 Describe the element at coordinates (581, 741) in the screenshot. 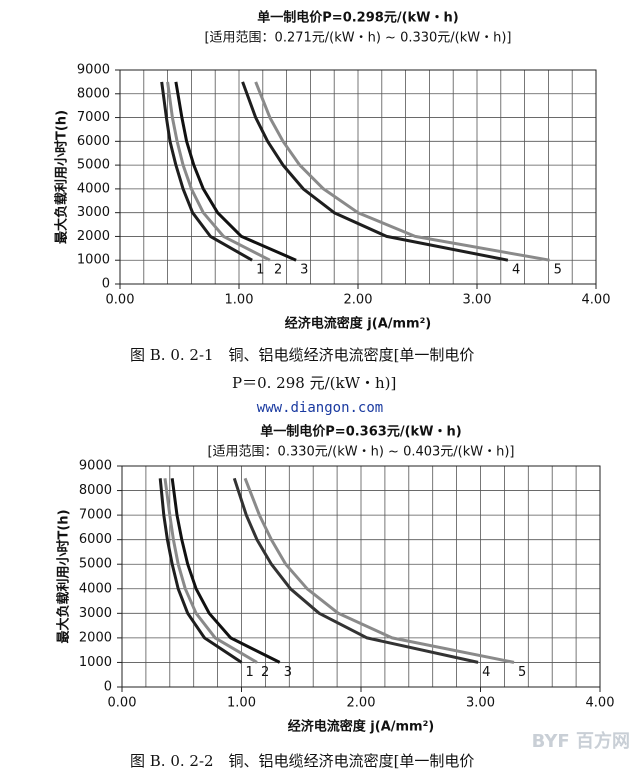

I see `watermark: BYF 百方网` at that location.